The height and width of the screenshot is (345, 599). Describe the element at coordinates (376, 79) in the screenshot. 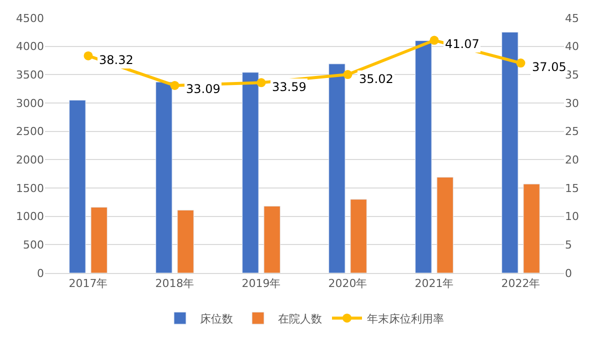

I see `data-label: 35.02` at that location.